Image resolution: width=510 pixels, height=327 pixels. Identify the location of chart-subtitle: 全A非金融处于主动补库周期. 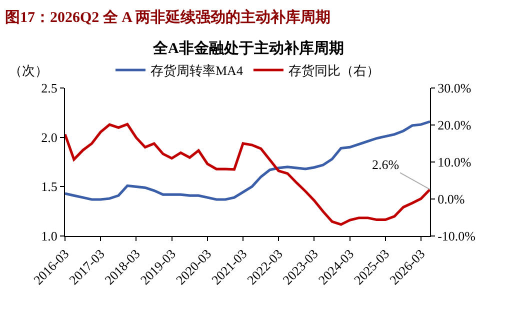
(248, 48).